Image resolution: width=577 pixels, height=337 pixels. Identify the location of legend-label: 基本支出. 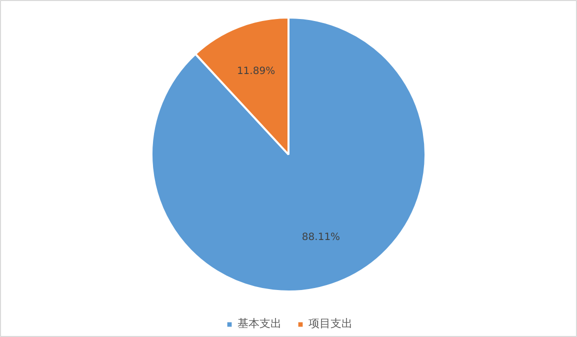
(260, 323).